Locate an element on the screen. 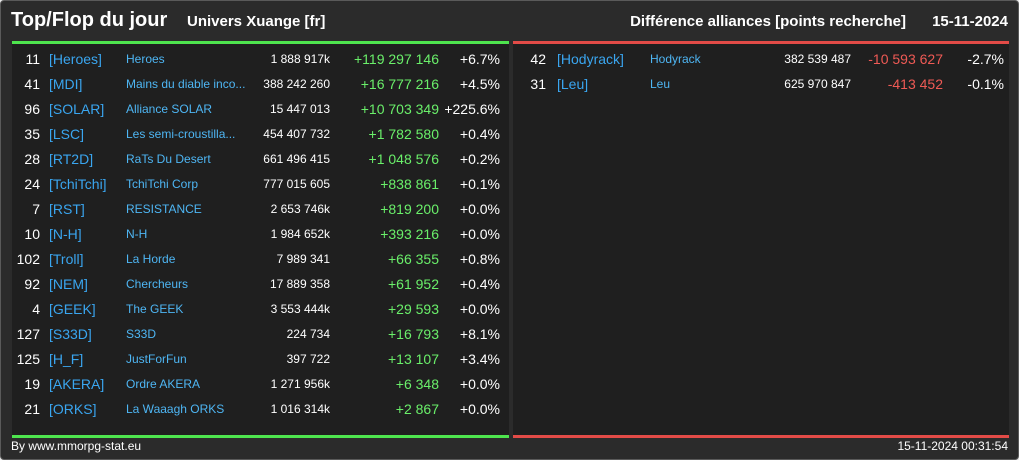  footer-timestamp: 15-11-2024 00:31:54 is located at coordinates (952, 446).